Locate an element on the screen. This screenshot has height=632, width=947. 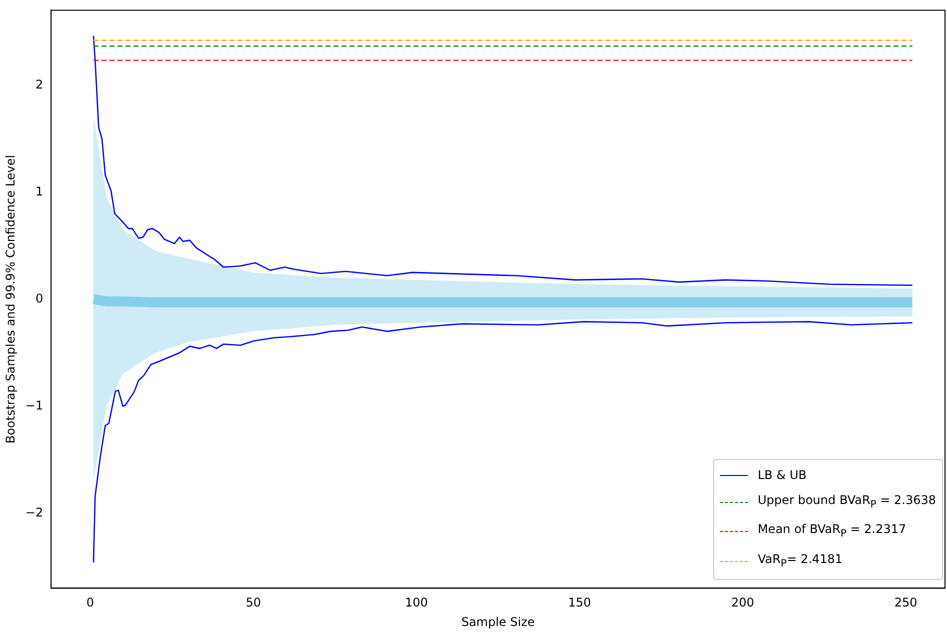
y-tick-label: 0 is located at coordinates (39, 298).